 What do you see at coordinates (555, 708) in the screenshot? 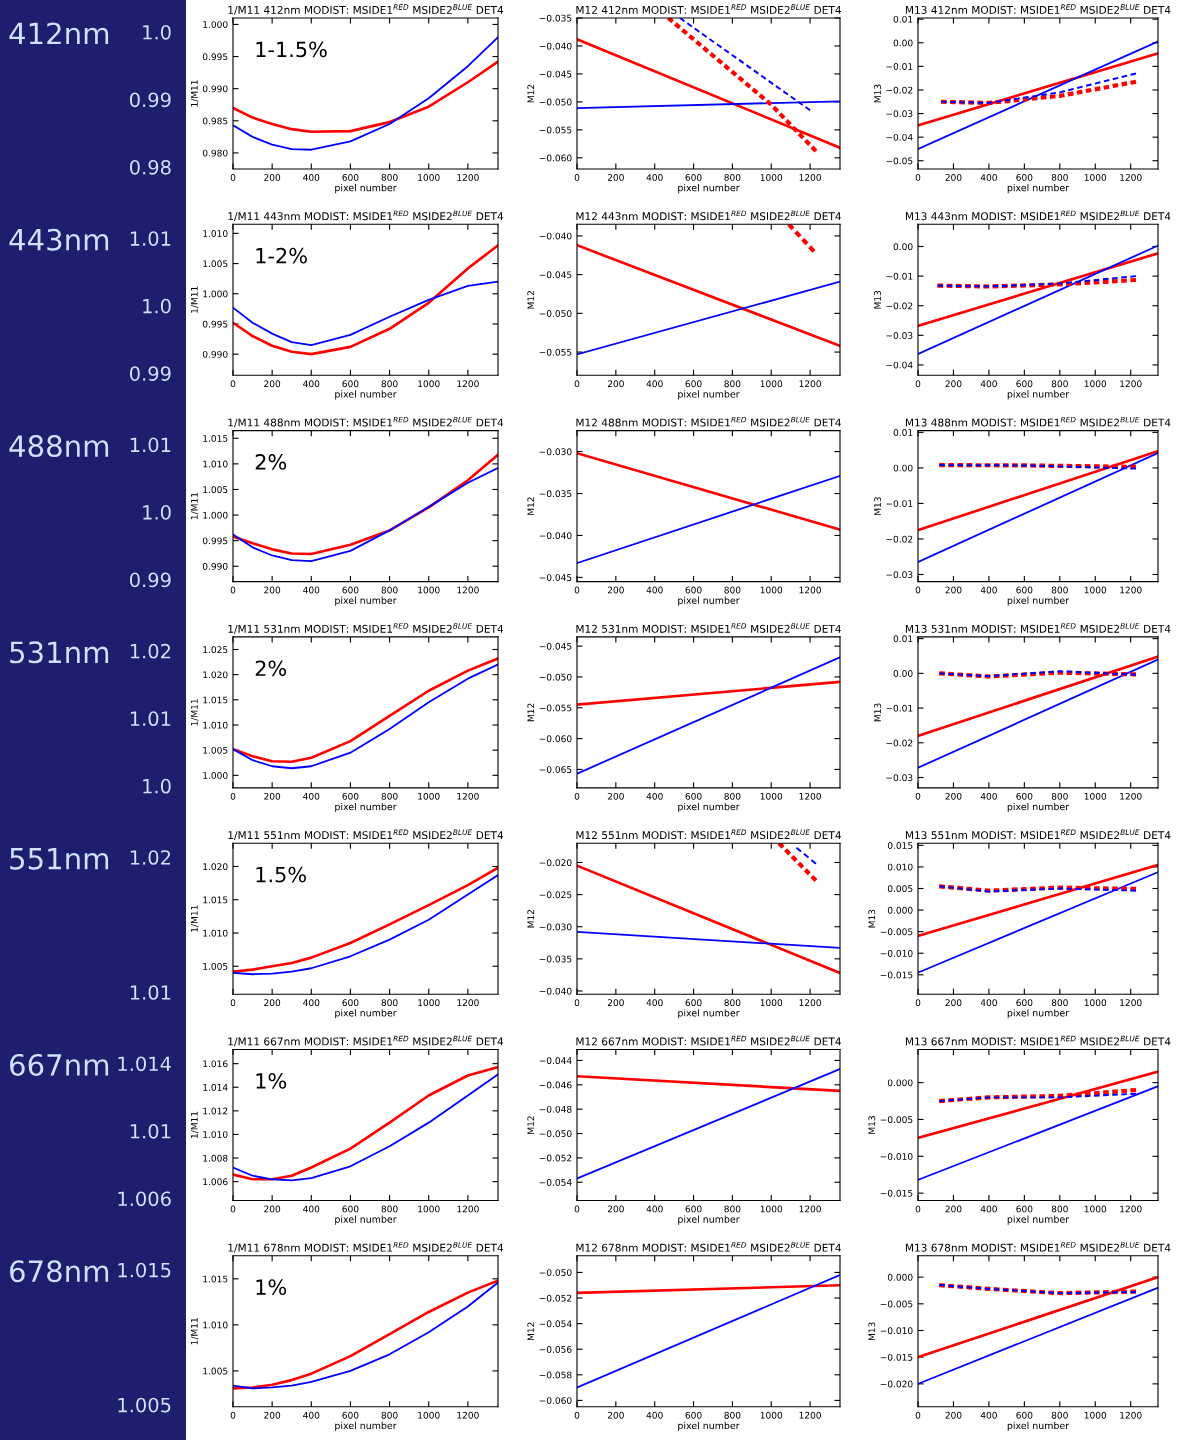
I see `y-tick-label: −0.055` at bounding box center [555, 708].